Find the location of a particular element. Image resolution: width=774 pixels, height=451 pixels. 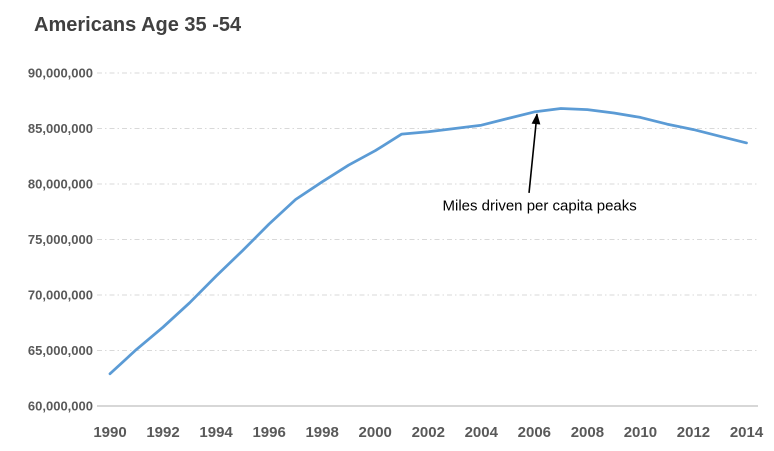

y-axis-tick-label: 85,000,000 is located at coordinates (60, 128).